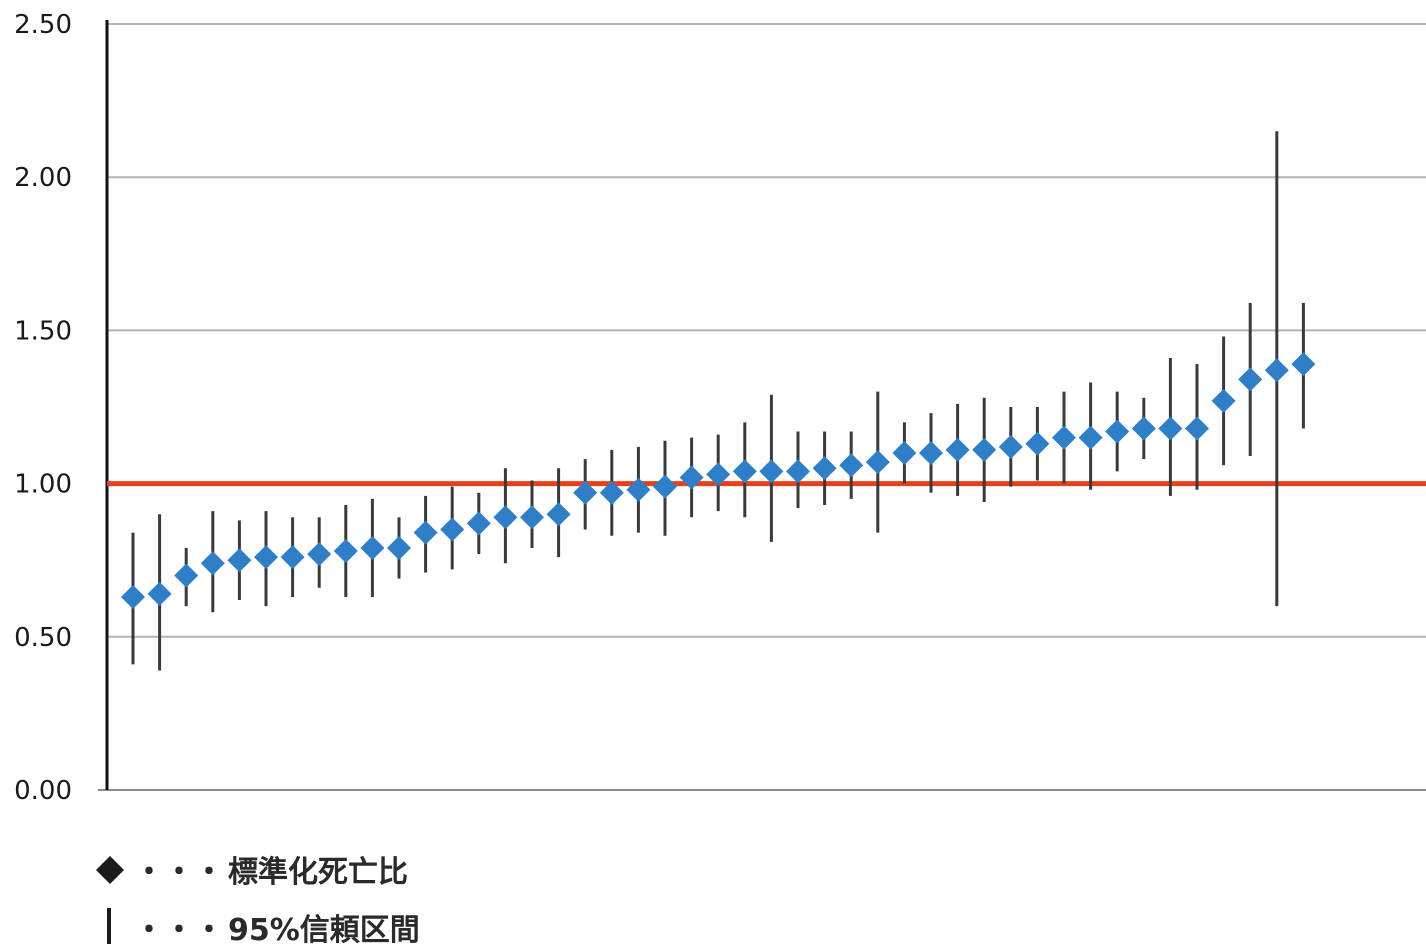 This screenshot has width=1426, height=947. I want to click on legend-diamond-icon, so click(110, 870).